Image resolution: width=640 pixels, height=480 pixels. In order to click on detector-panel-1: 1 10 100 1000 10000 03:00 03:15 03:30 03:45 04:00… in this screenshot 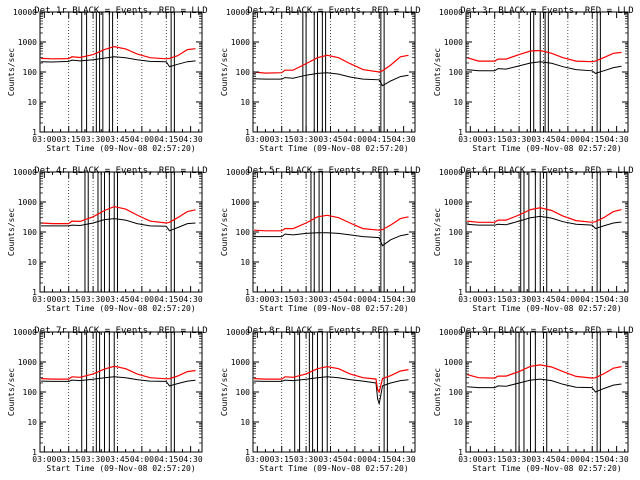, I will do `click(107, 79)`.